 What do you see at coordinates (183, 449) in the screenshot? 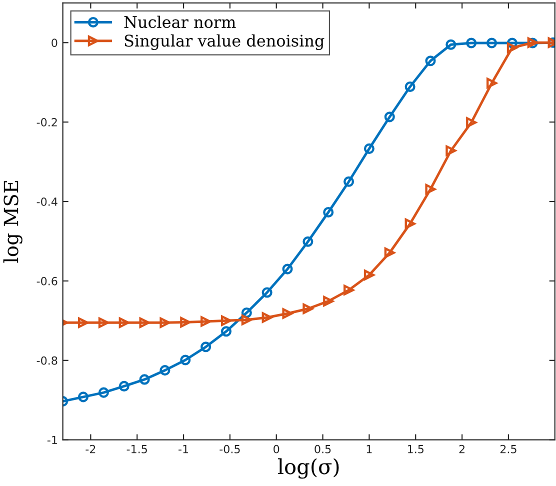
I see `x-tick-label: -1` at bounding box center [183, 449].